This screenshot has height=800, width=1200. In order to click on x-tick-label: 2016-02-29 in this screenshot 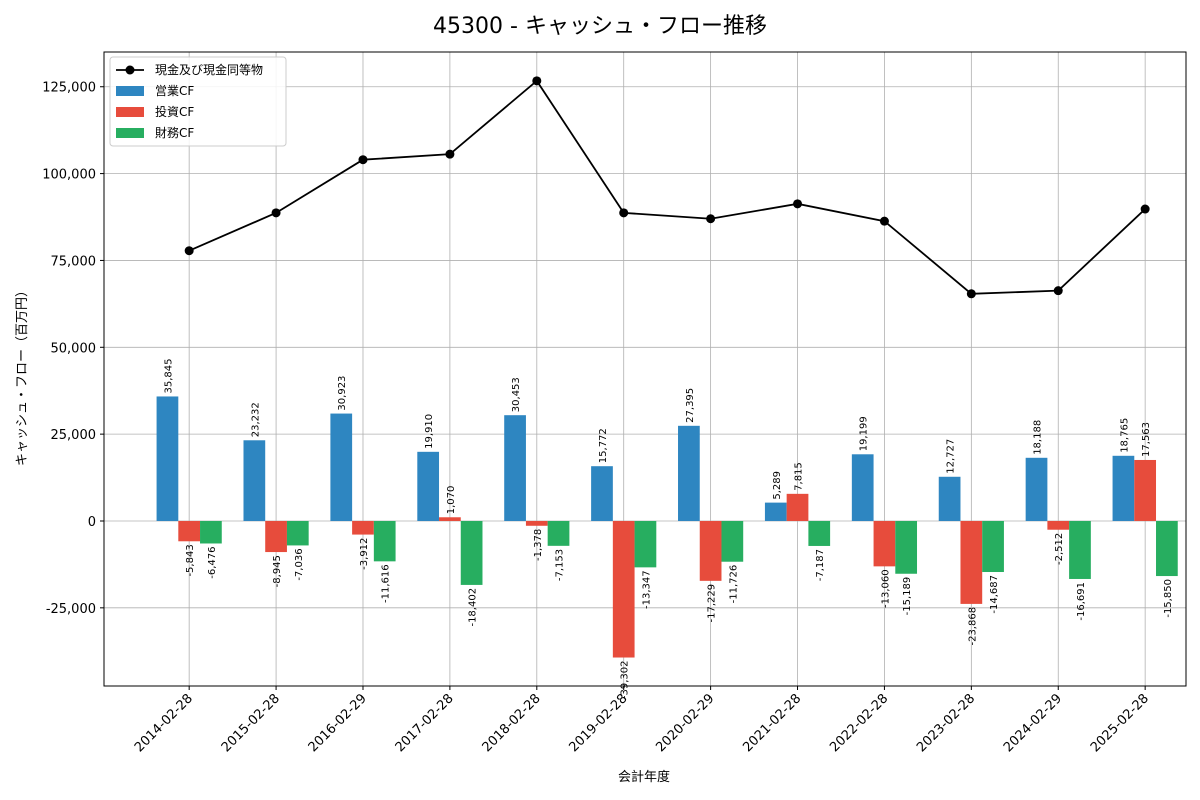, I will do `click(338, 723)`.